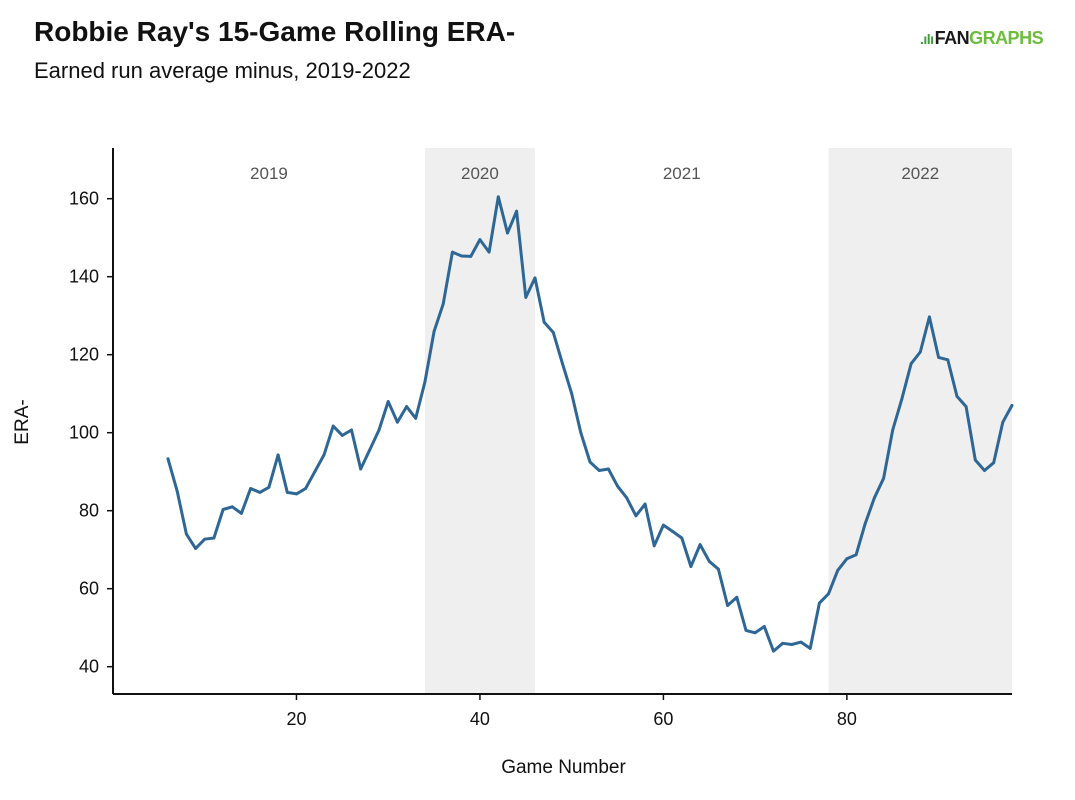 This screenshot has height=800, width=1075. What do you see at coordinates (920, 421) in the screenshot?
I see `season-band-2022` at bounding box center [920, 421].